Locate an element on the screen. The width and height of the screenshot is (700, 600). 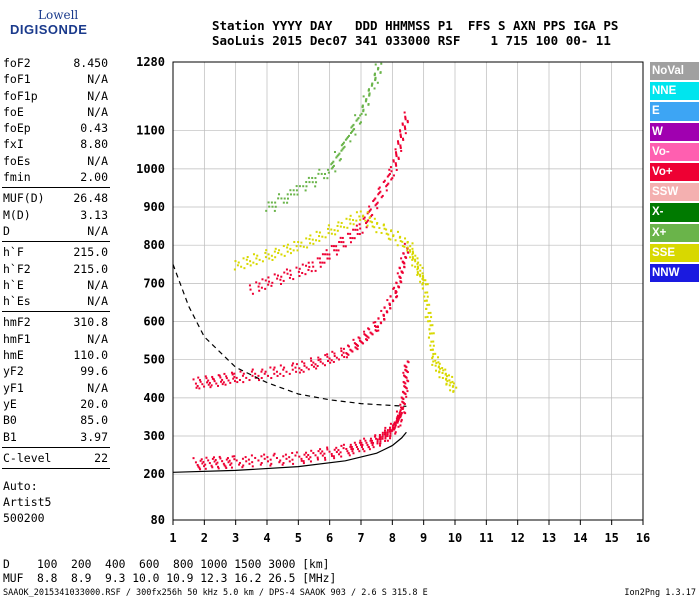
param-row: B0 85.0 is located at coordinates (56, 421).